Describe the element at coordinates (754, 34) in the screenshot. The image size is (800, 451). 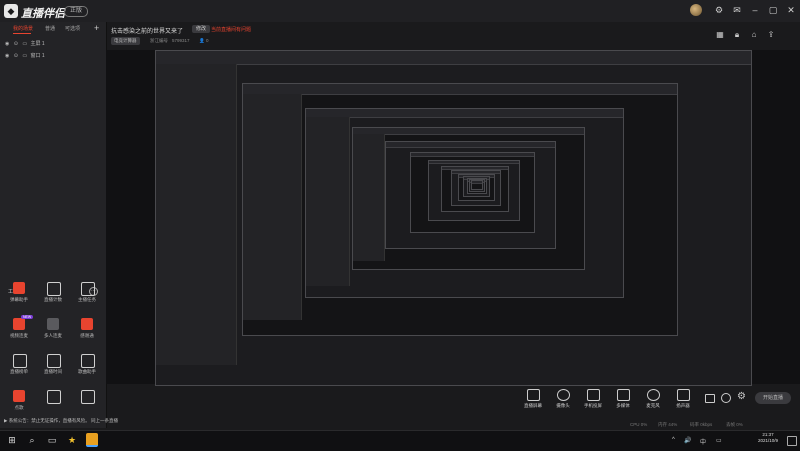
I see `home-icon: ⌂` at that location.